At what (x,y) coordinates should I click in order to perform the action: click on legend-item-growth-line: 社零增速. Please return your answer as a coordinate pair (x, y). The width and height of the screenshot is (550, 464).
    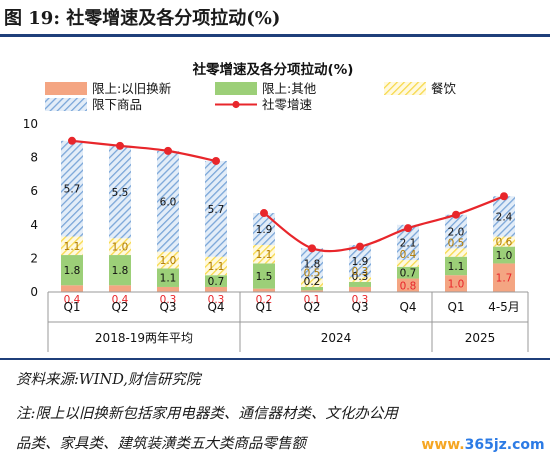
    Looking at the image, I should click on (264, 104).